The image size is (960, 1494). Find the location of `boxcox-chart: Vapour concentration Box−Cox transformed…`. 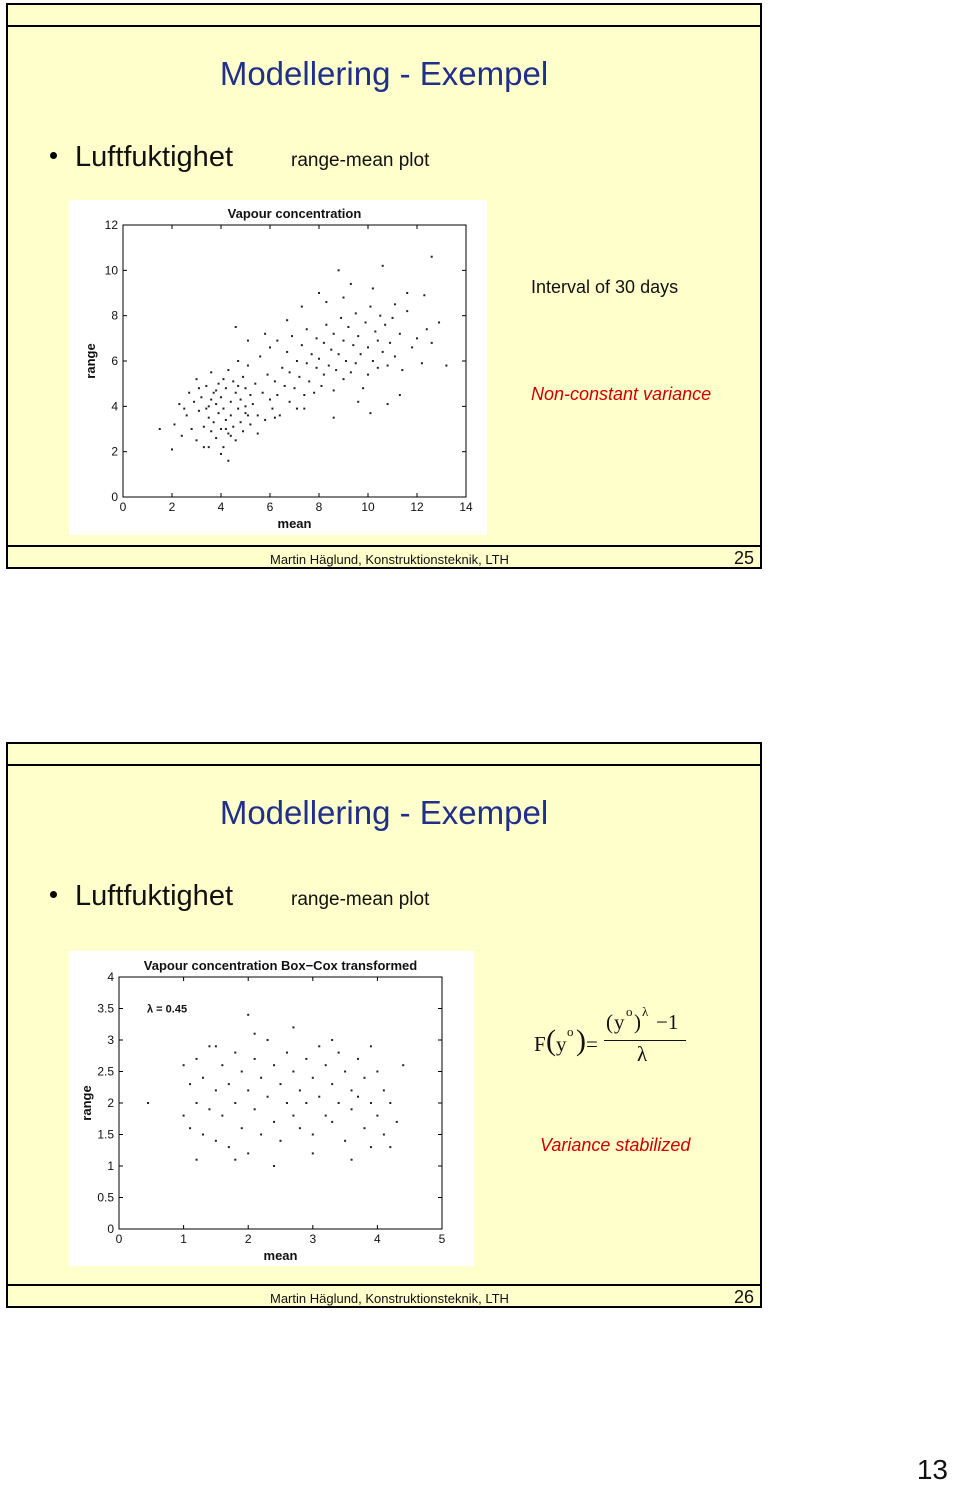

boxcox-chart: Vapour concentration Box−Cox transformed… is located at coordinates (262, 1110).